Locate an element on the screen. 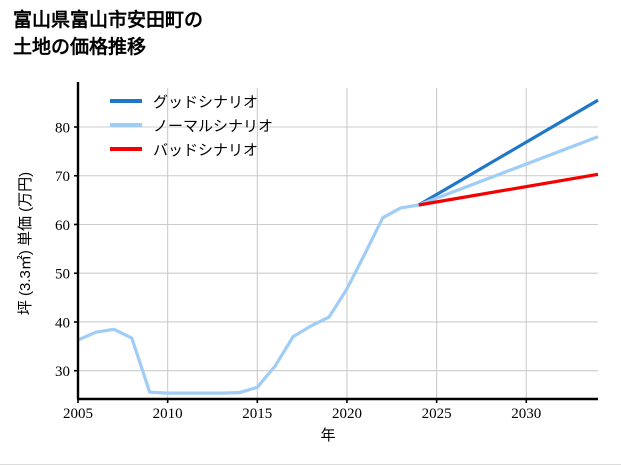 This screenshot has height=465, width=621. series-line-bad is located at coordinates (508, 189).